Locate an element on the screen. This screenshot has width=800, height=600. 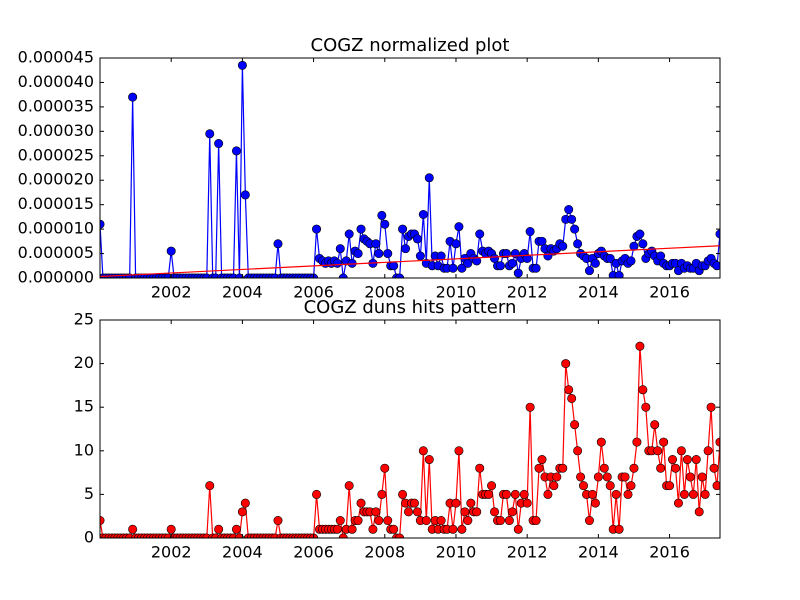
y-tick-label: 0.000045 is located at coordinates (56, 57).